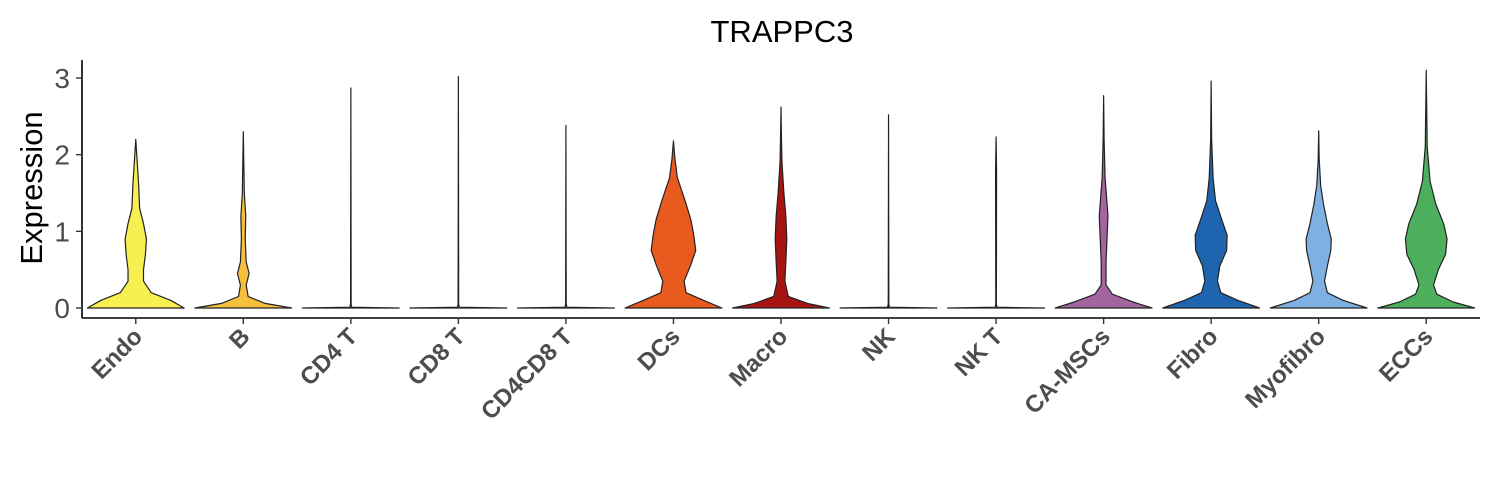  Describe the element at coordinates (62, 231) in the screenshot. I see `y-tick-label: 1` at that location.